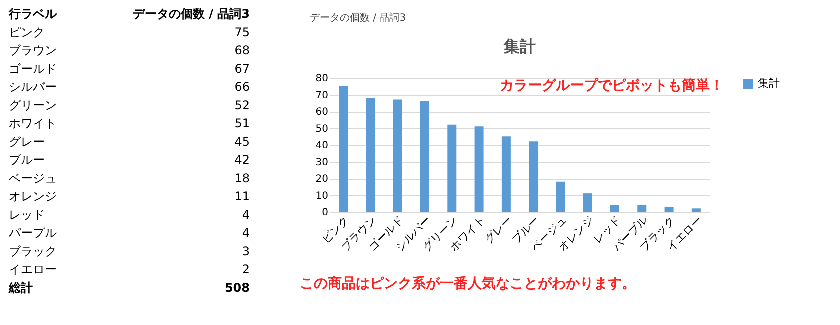  What do you see at coordinates (33, 178) in the screenshot?
I see `category-label: ベージュ` at bounding box center [33, 178].